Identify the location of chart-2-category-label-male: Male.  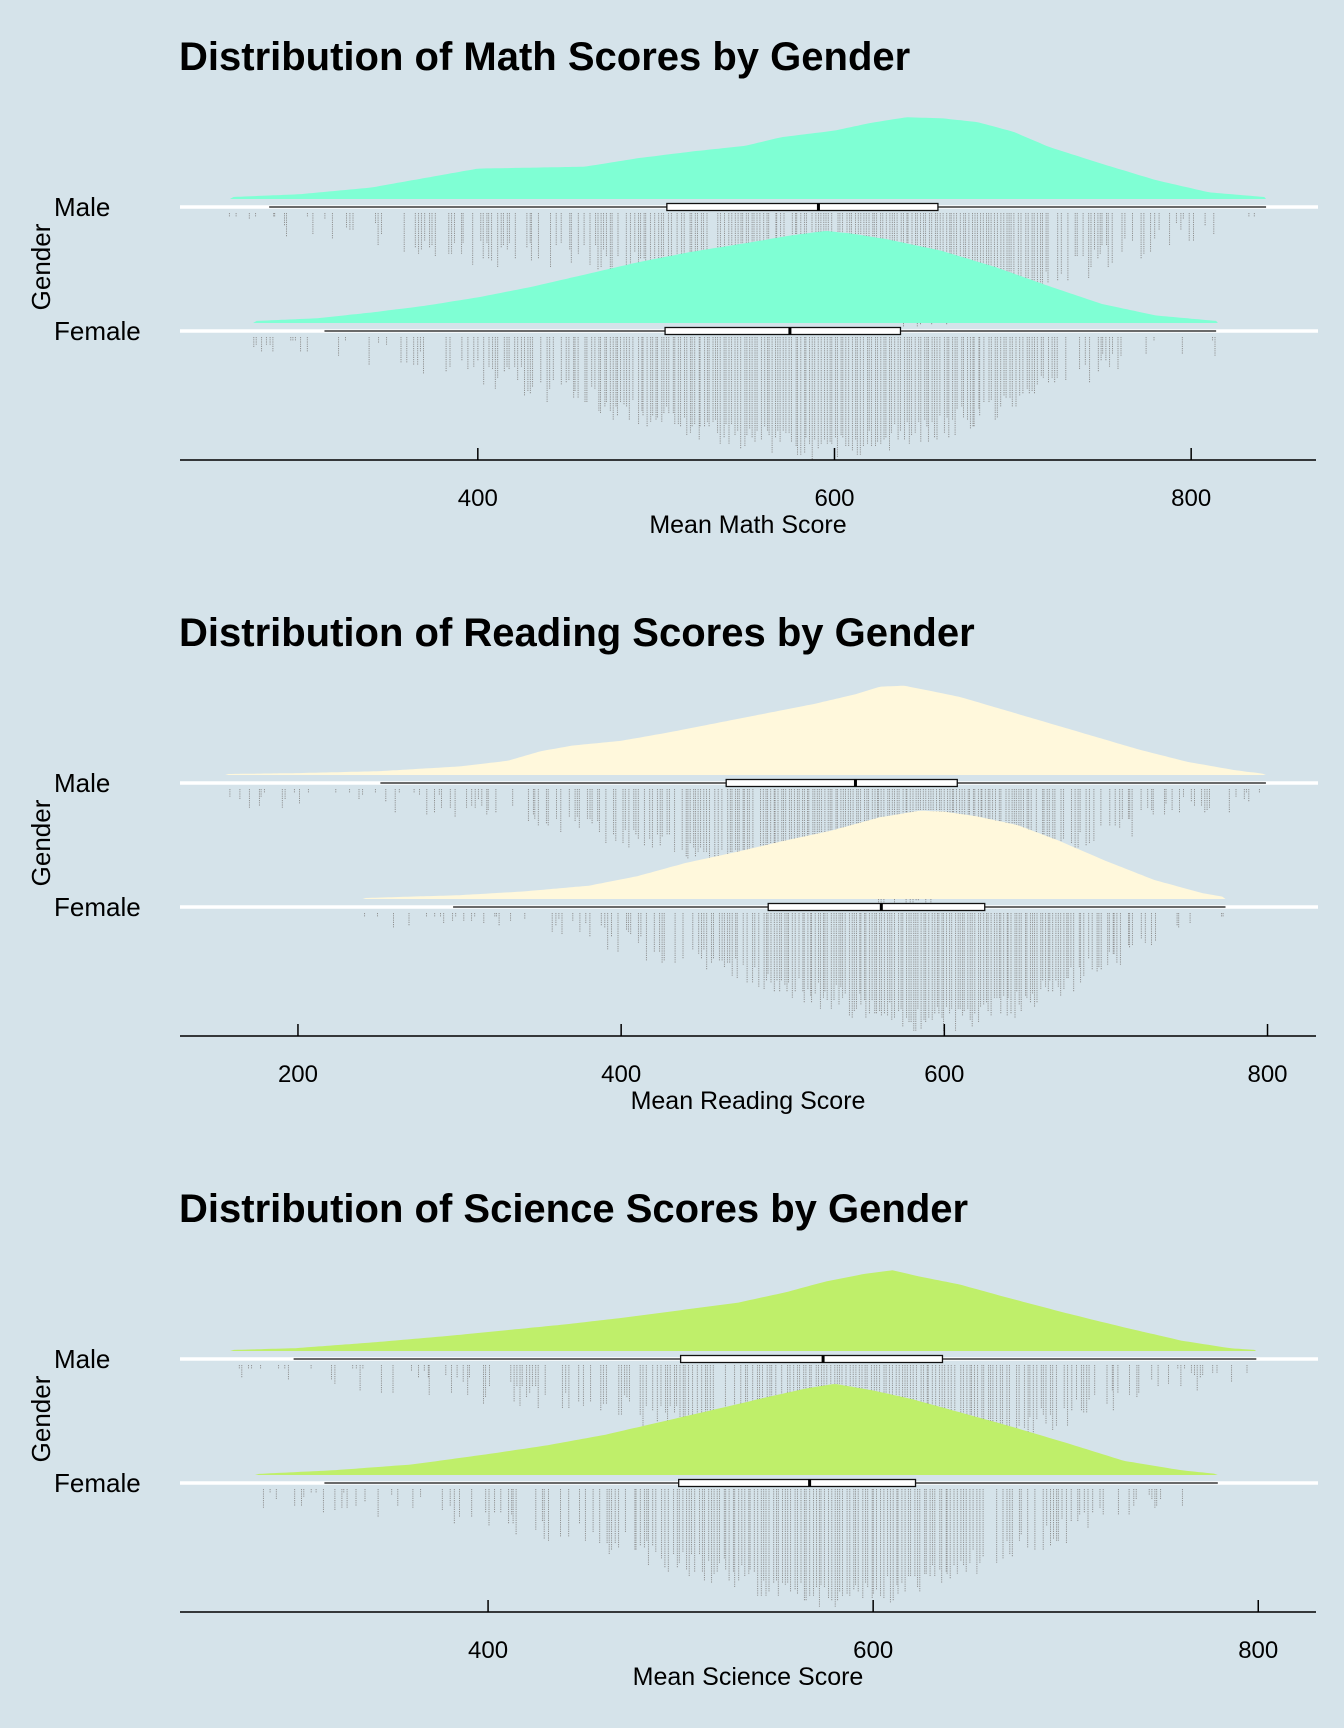
(82, 783).